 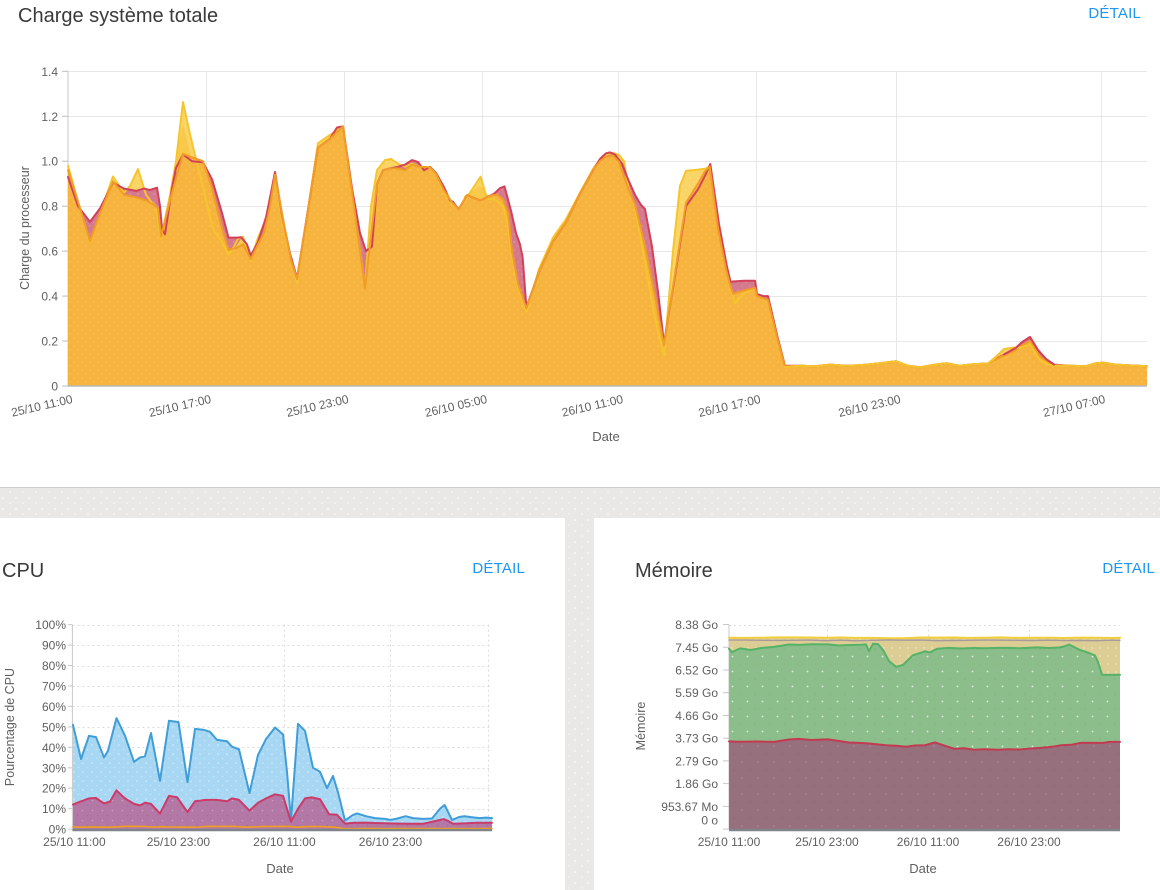 I want to click on svg-text: 90%, so click(x=54, y=646).